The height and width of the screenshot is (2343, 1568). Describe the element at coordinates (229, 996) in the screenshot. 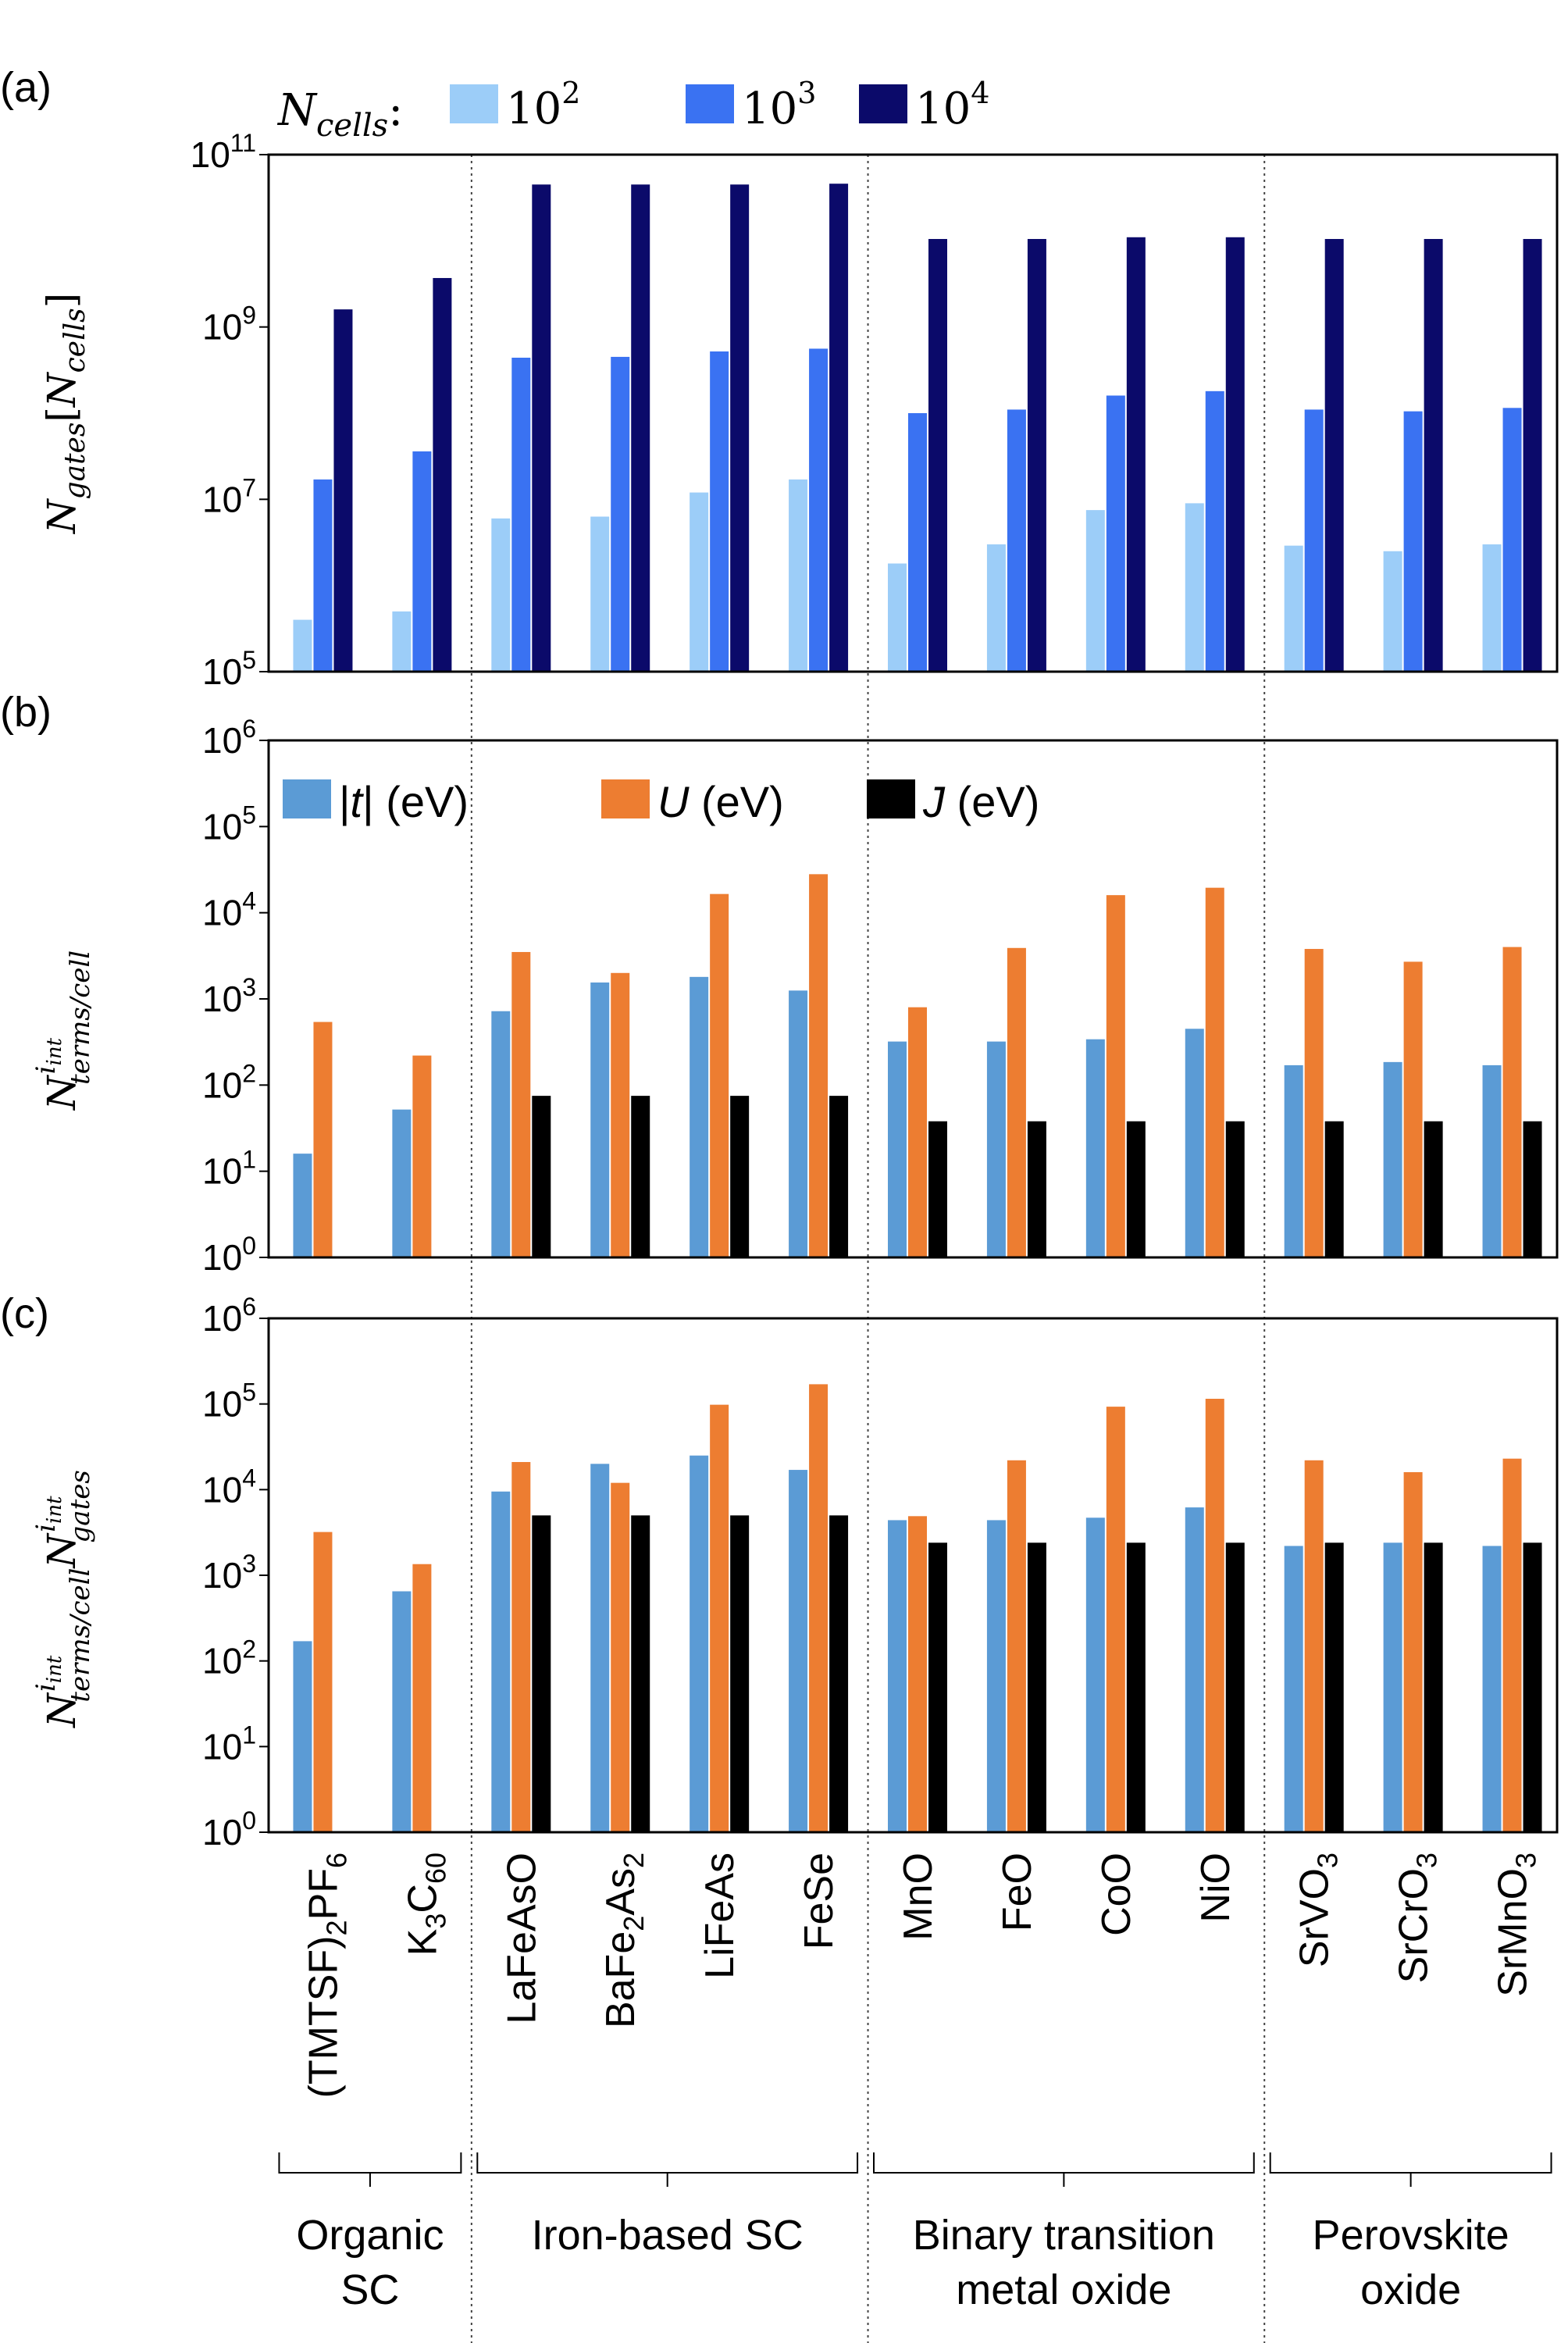

I see `y-tick-label: 10³` at that location.